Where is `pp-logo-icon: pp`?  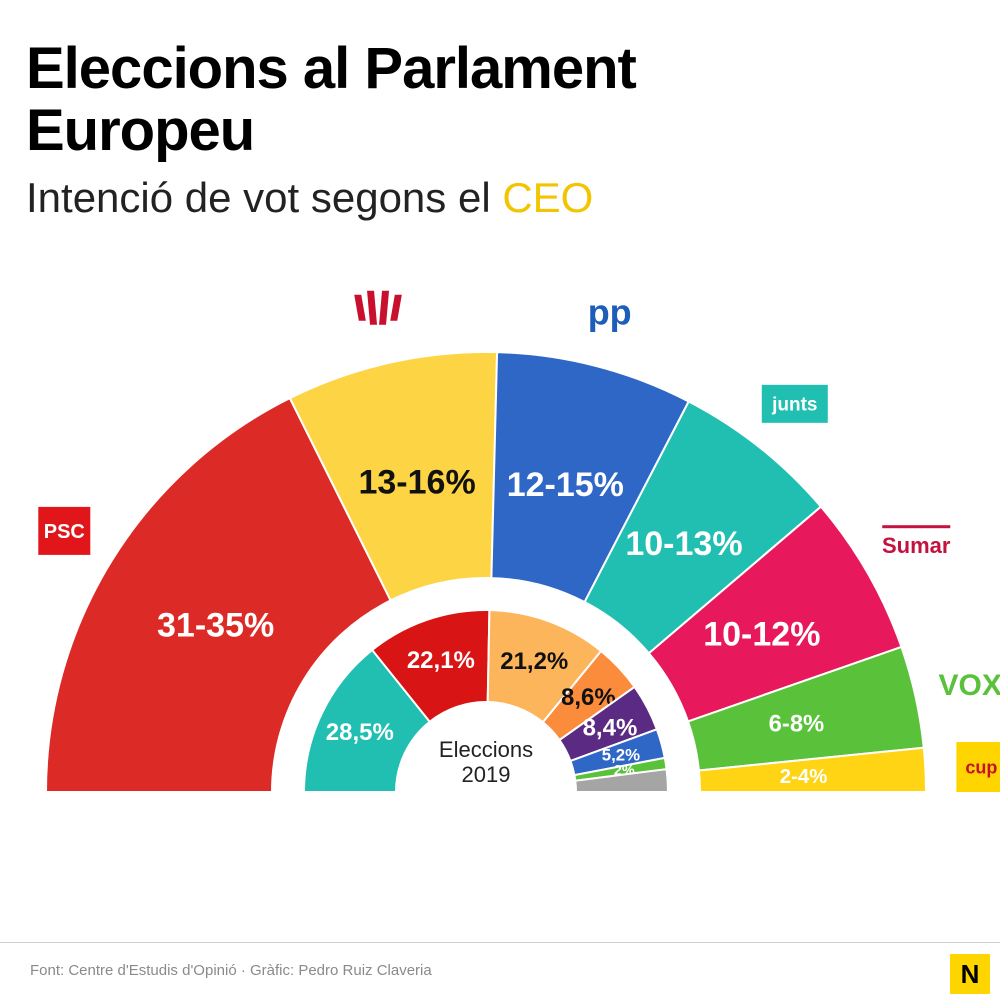 pp-logo-icon: pp is located at coordinates (610, 311).